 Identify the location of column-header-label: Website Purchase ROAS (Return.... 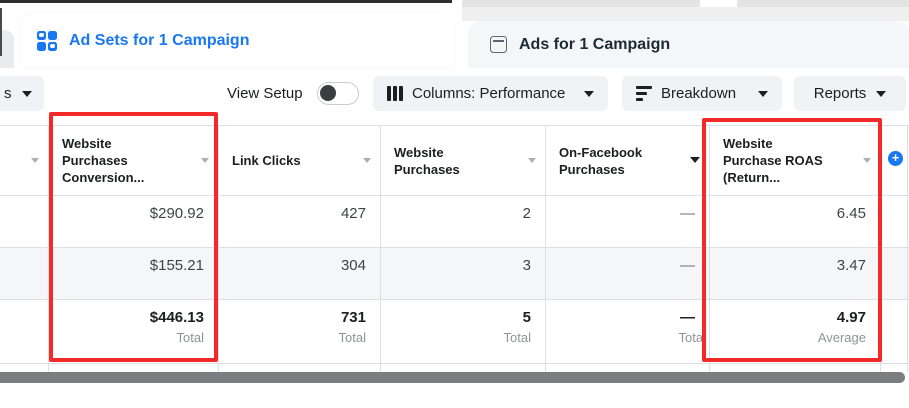
(773, 160).